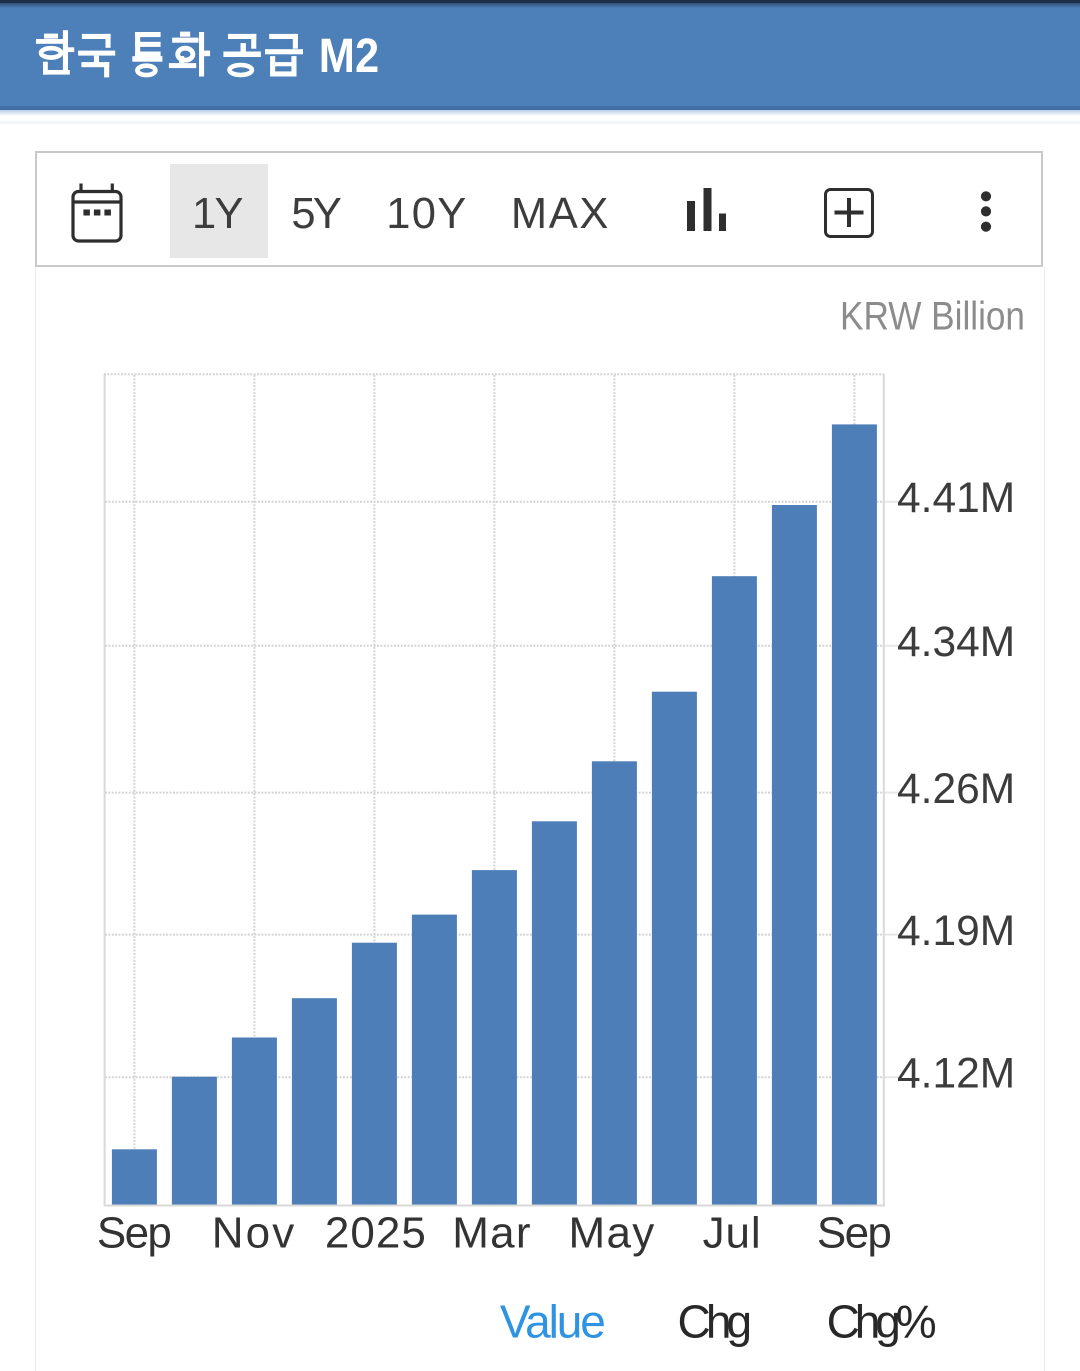 Image resolution: width=1080 pixels, height=1371 pixels. What do you see at coordinates (882, 1322) in the screenshot?
I see `svg-text: Chg%` at bounding box center [882, 1322].